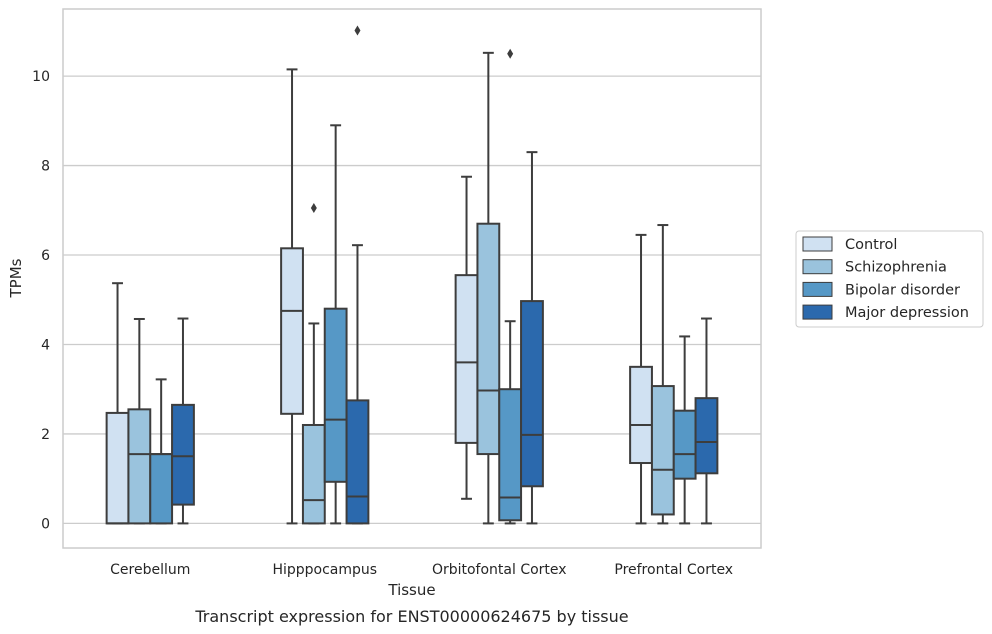 Image resolution: width=992 pixels, height=634 pixels. What do you see at coordinates (16, 278) in the screenshot?
I see `y-axis-title: TPMs` at bounding box center [16, 278].